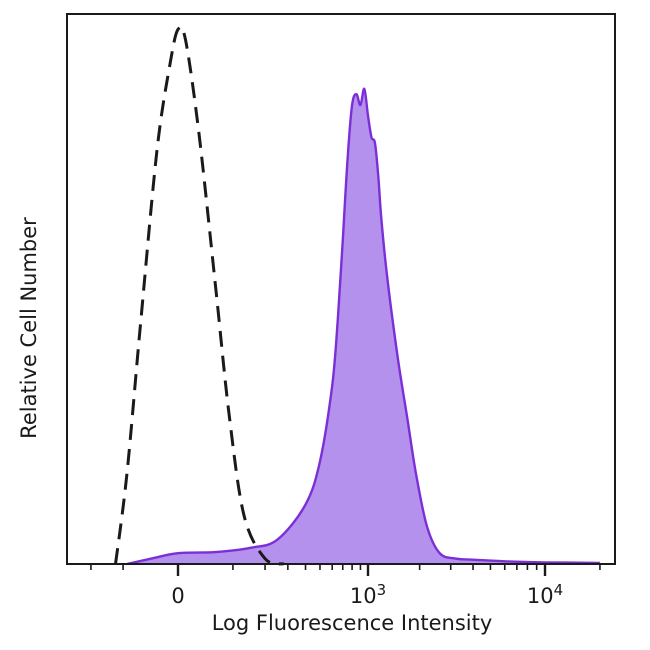 The image size is (650, 650). I want to click on x-tick-label: 103, so click(368, 594).